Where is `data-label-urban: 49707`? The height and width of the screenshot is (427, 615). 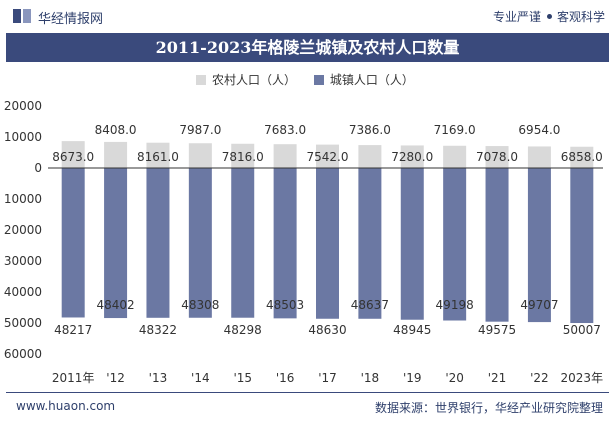
data-label-urban: 49707 is located at coordinates (539, 305).